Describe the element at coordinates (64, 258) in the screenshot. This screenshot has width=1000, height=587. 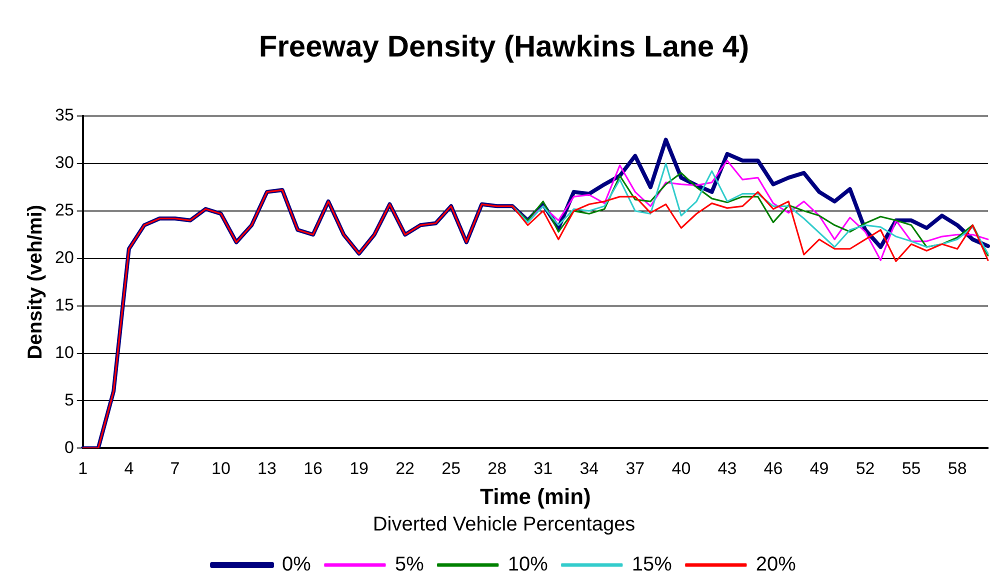
I see `y-tick-label: 20` at that location.